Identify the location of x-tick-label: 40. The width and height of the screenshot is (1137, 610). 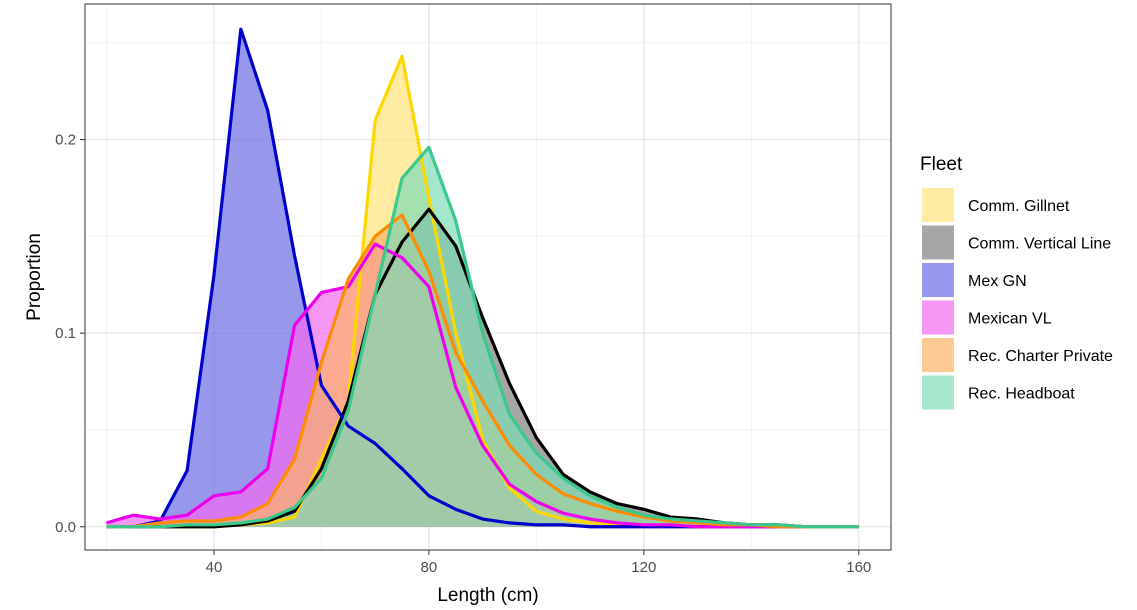
(214, 567).